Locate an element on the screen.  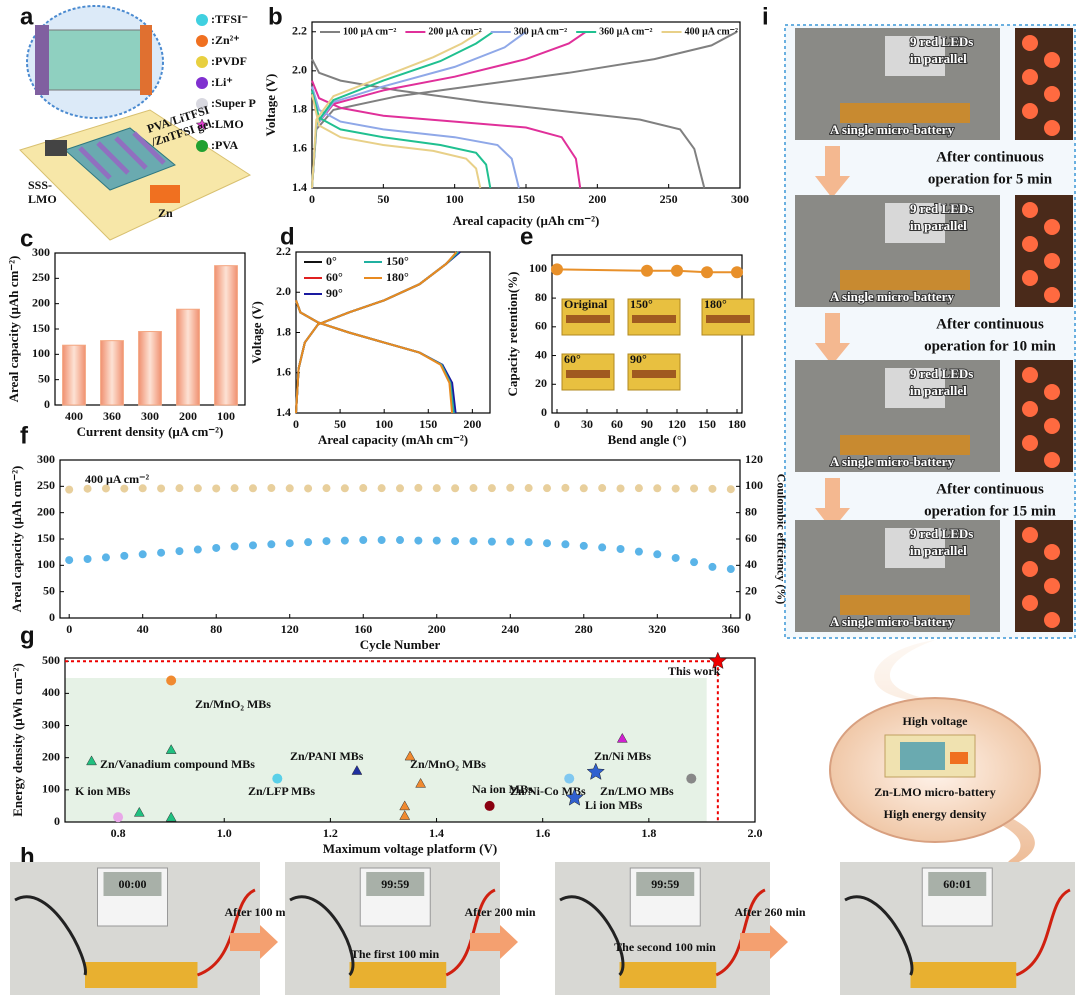
x-tick-label: 40 is located at coordinates (143, 629).